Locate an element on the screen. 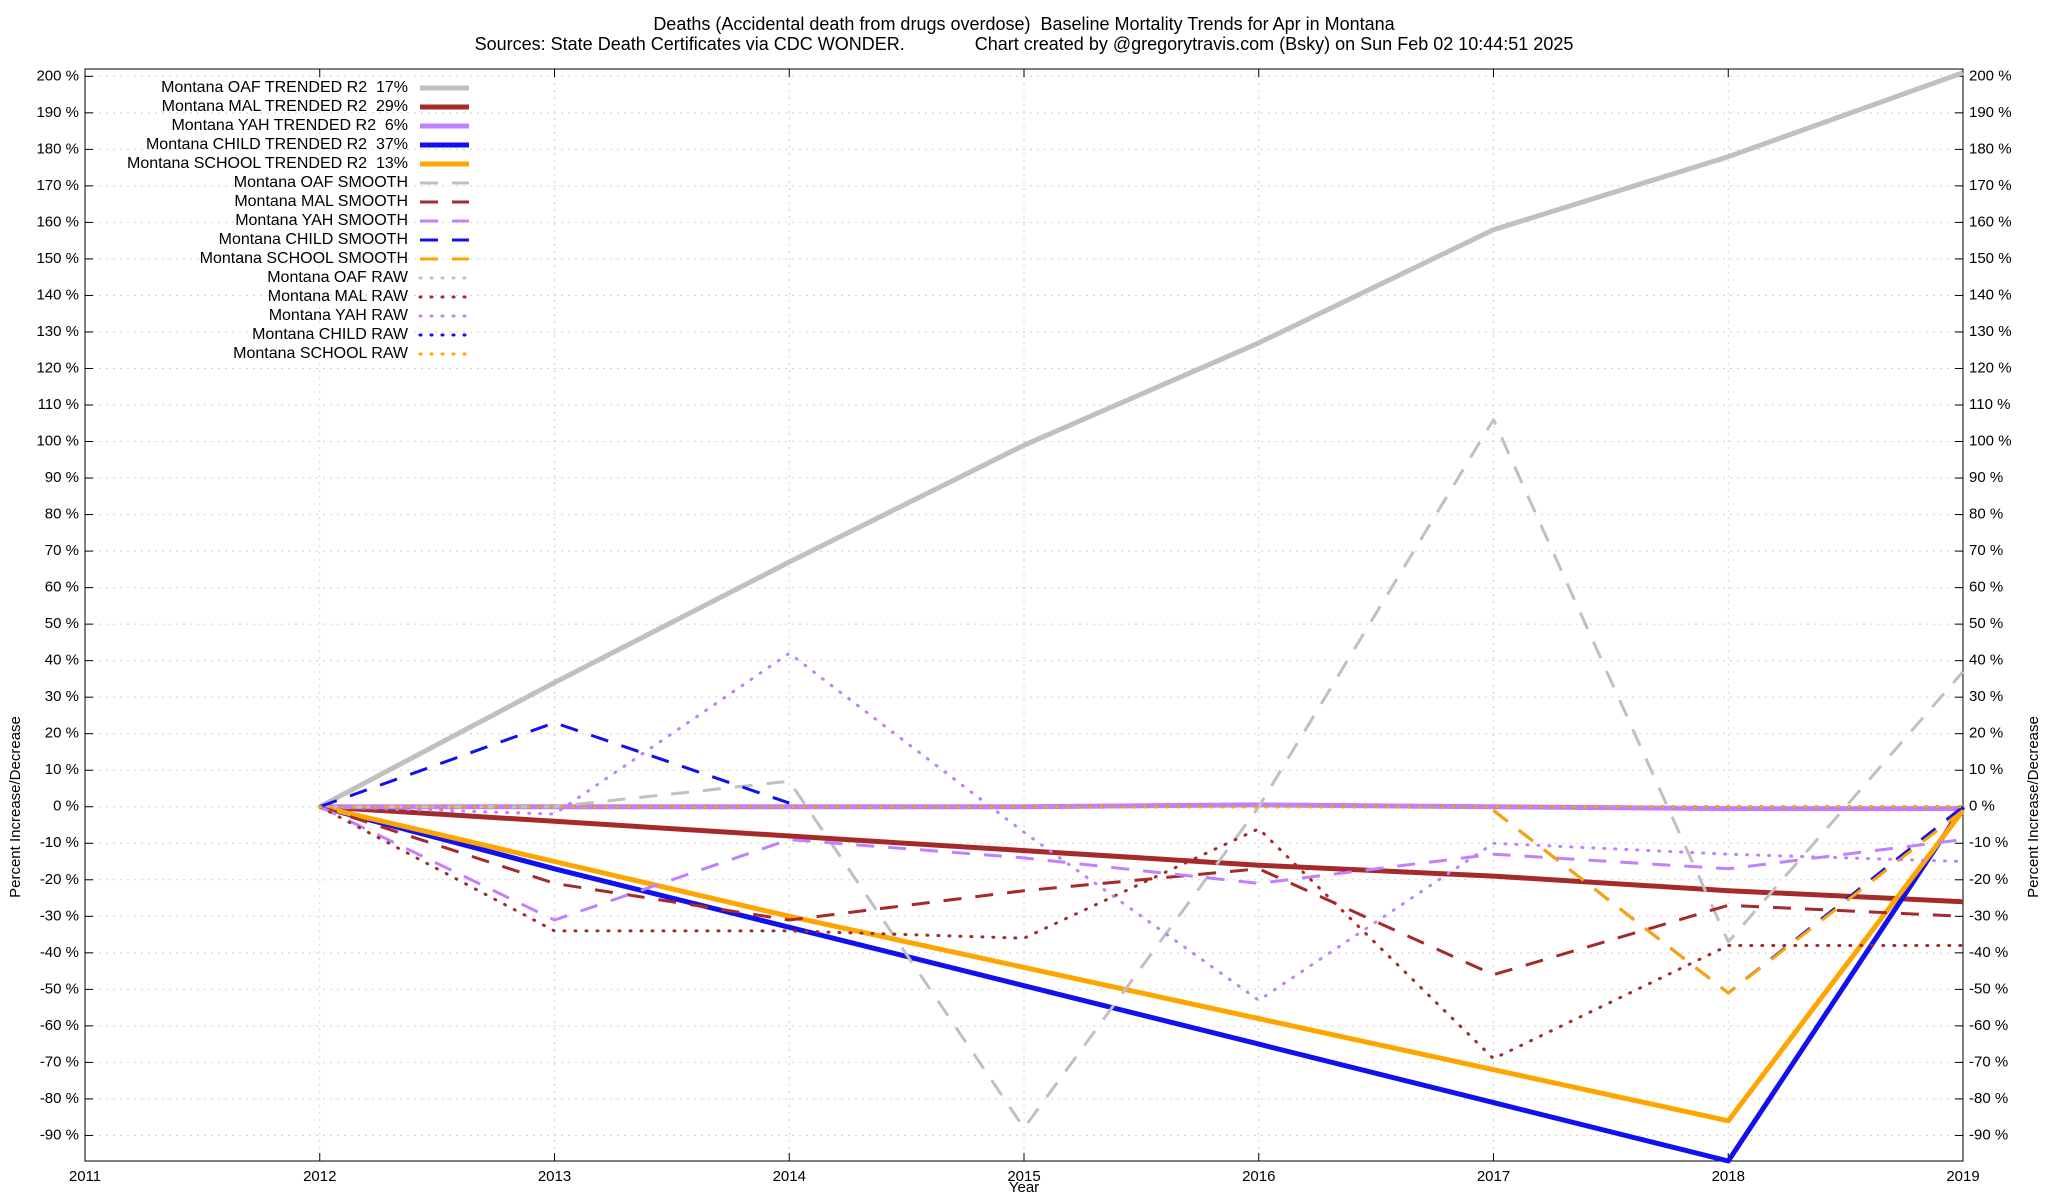 This screenshot has width=2048, height=1200. y2-tick-label: 40 % is located at coordinates (1986, 660).